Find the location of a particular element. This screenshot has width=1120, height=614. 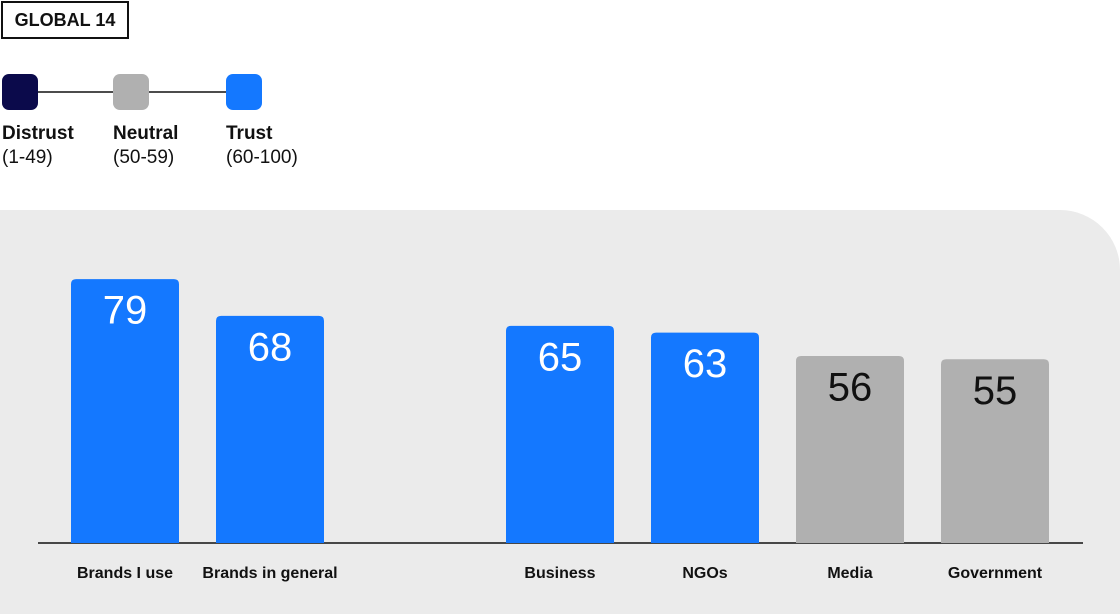

title-box is located at coordinates (65, 20).